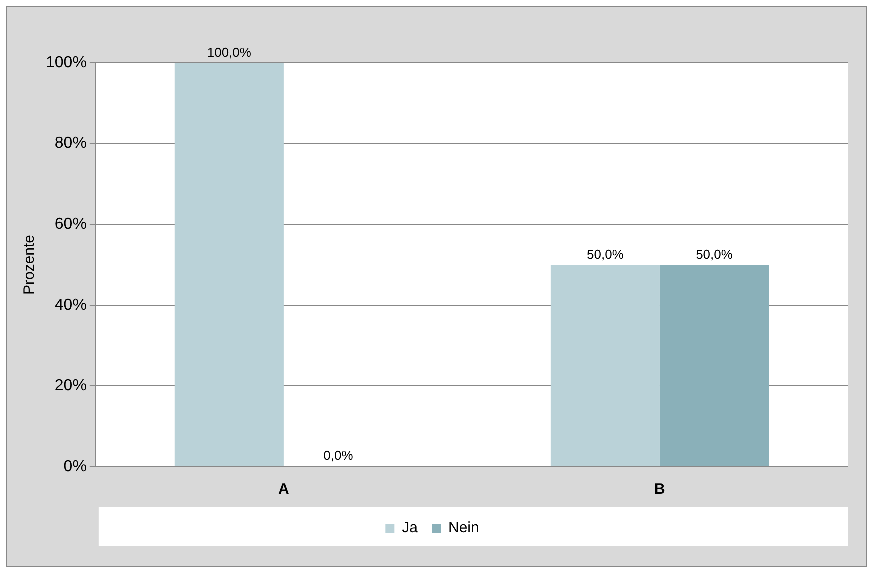  What do you see at coordinates (70, 305) in the screenshot?
I see `y-tick-label: 40%` at bounding box center [70, 305].